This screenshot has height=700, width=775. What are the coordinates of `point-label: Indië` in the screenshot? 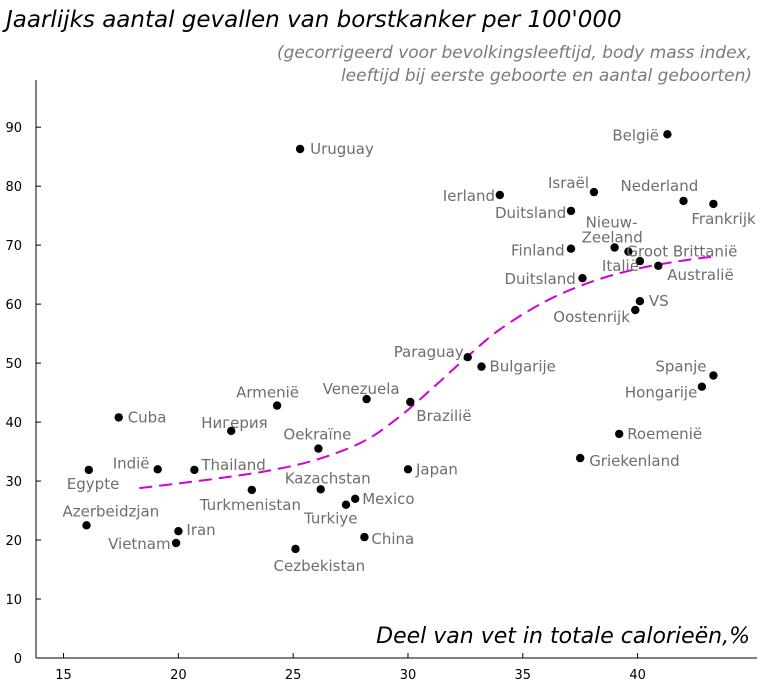 It's located at (131, 463).